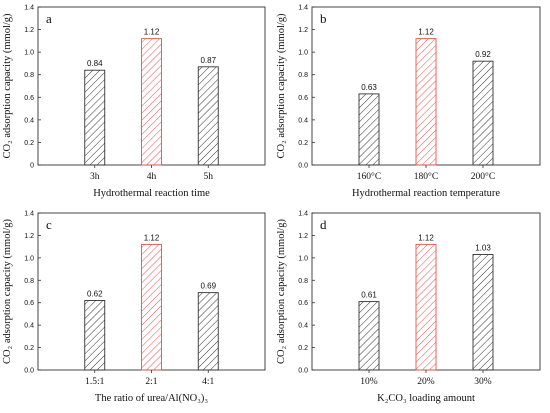 The height and width of the screenshot is (413, 550). I want to click on x-tick-label: 10%, so click(369, 382).